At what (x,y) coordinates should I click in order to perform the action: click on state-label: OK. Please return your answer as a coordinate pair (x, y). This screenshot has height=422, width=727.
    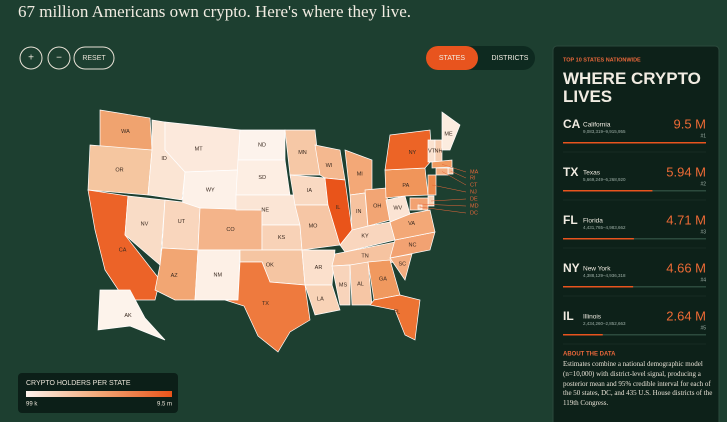
    Looking at the image, I should click on (270, 266).